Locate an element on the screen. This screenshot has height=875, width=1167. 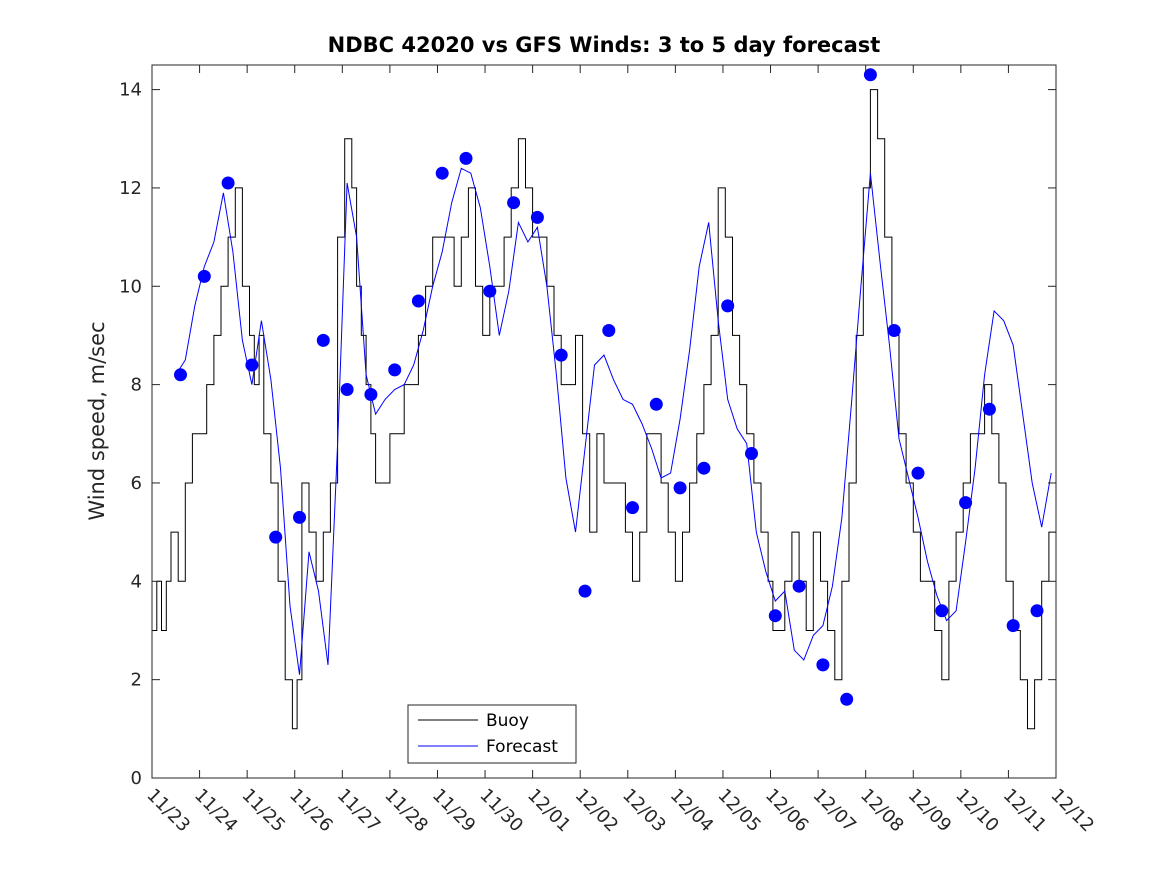
y-tick-label: 8 is located at coordinates (136, 385).